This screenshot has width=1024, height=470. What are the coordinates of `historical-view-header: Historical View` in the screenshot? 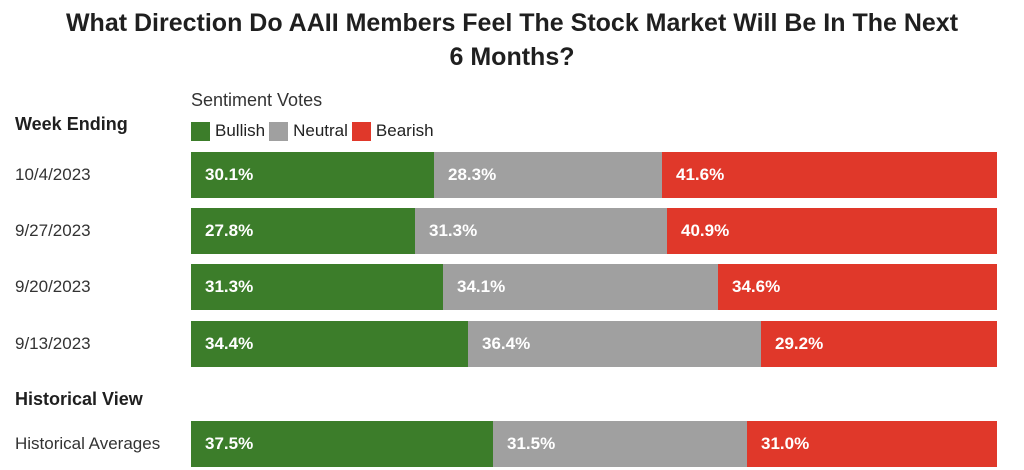 It's located at (79, 399).